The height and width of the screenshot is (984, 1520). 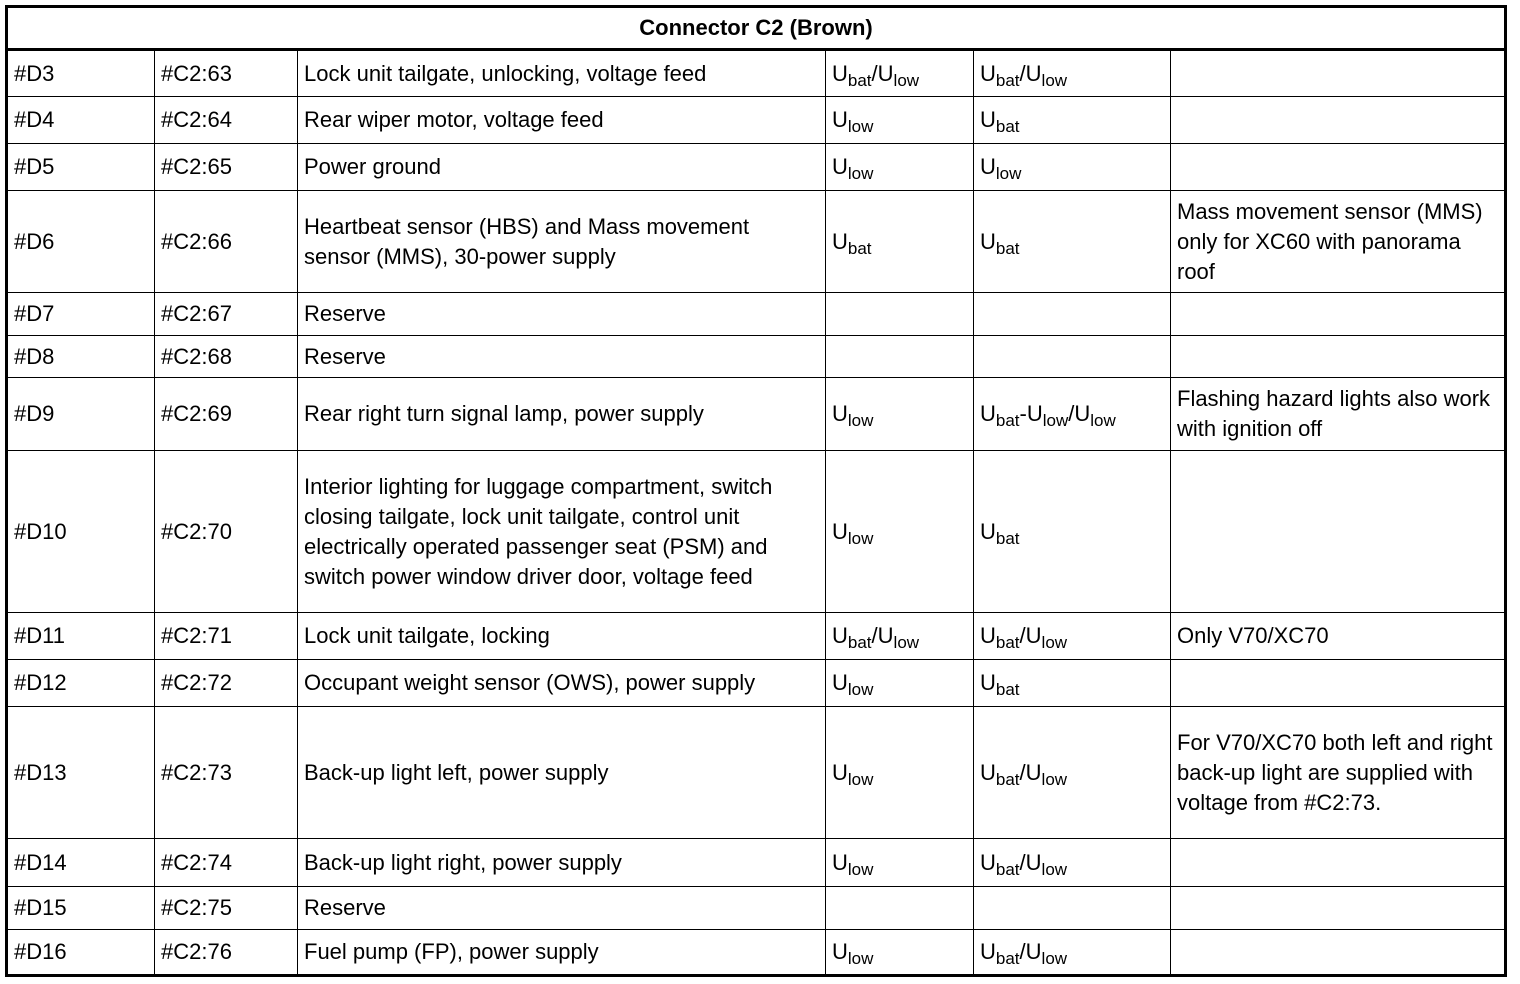 I want to click on signal-id-cell: #D14, so click(x=80, y=862).